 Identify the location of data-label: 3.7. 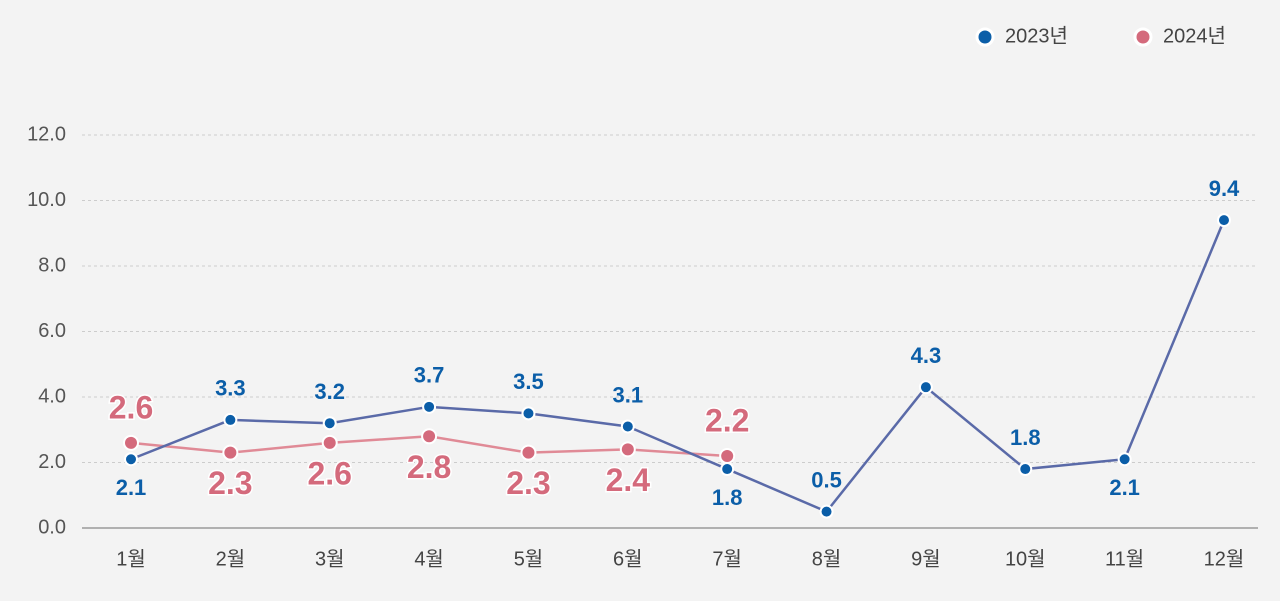
(429, 375).